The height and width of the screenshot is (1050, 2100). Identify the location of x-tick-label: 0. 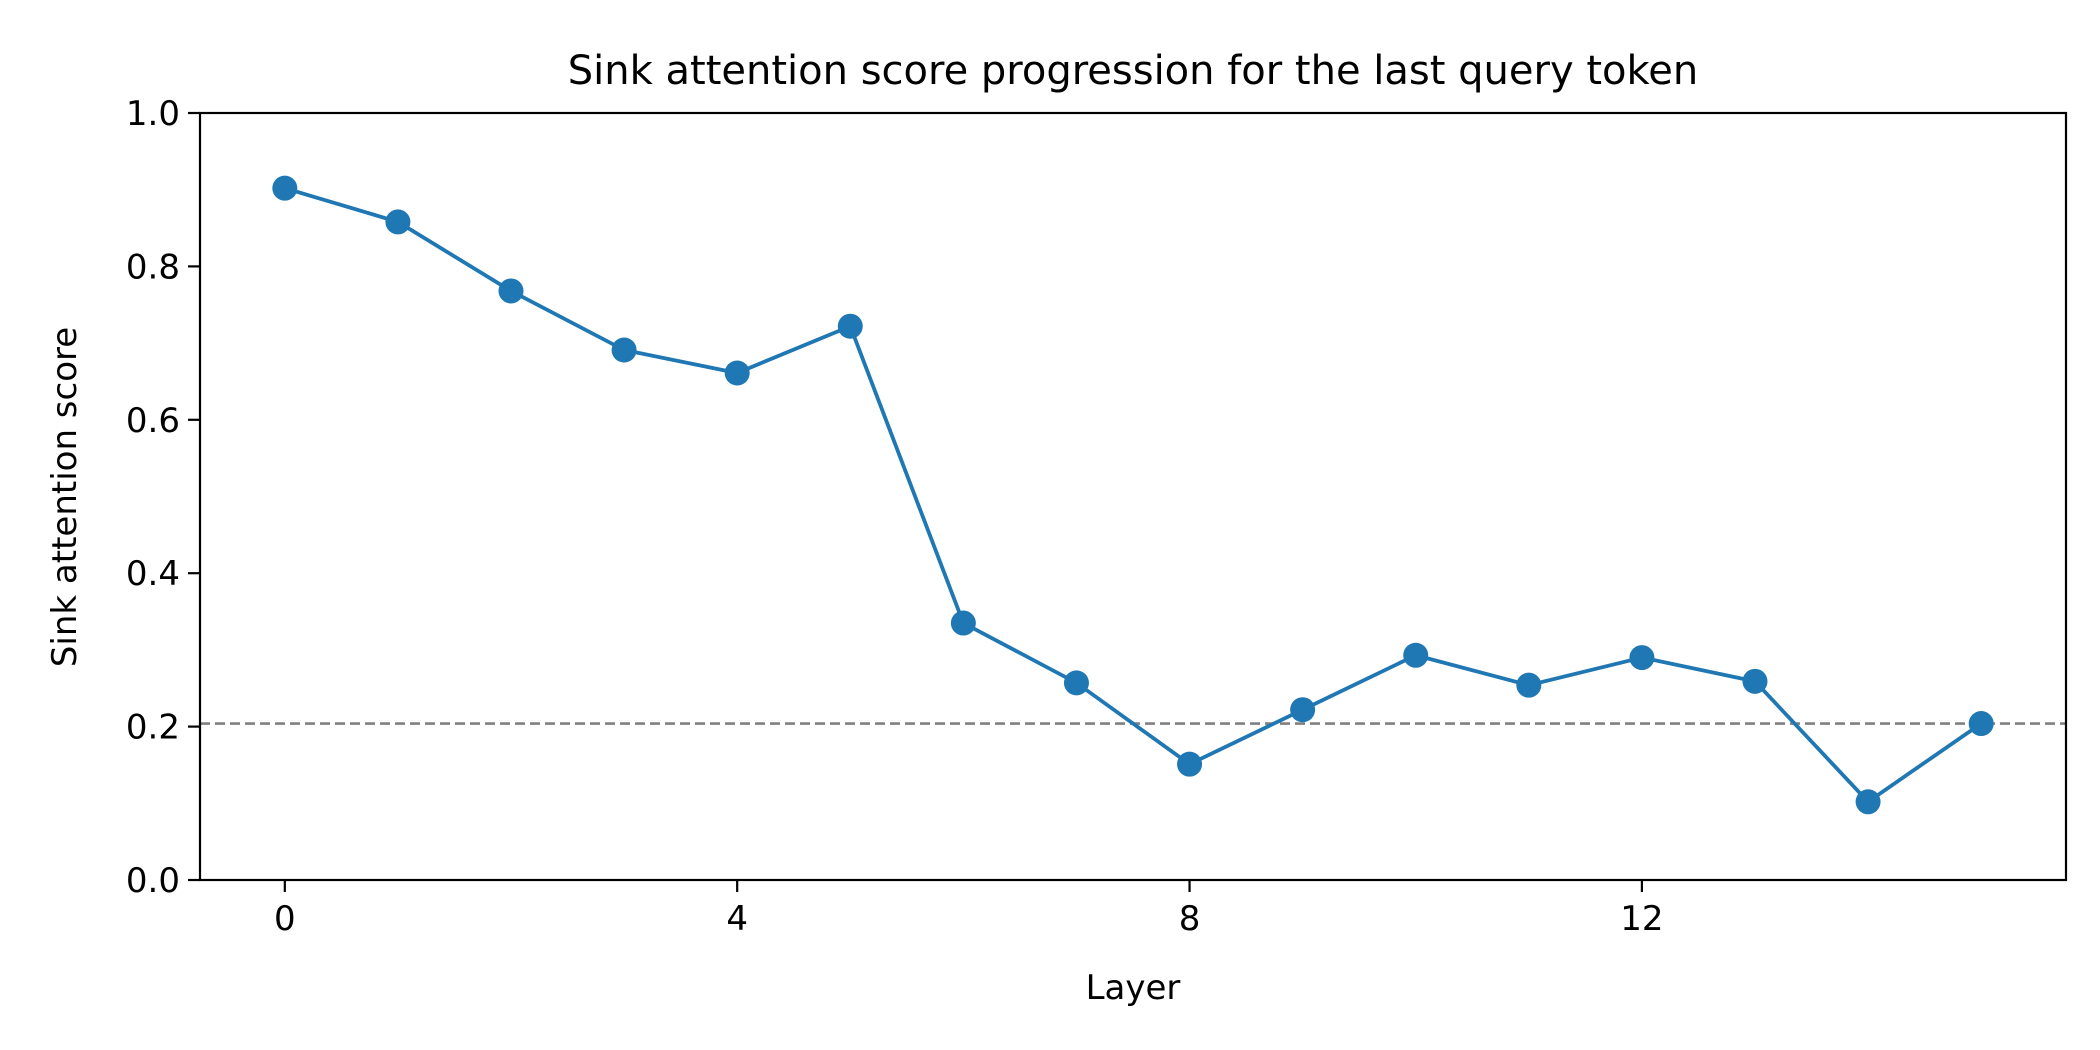
(285, 919).